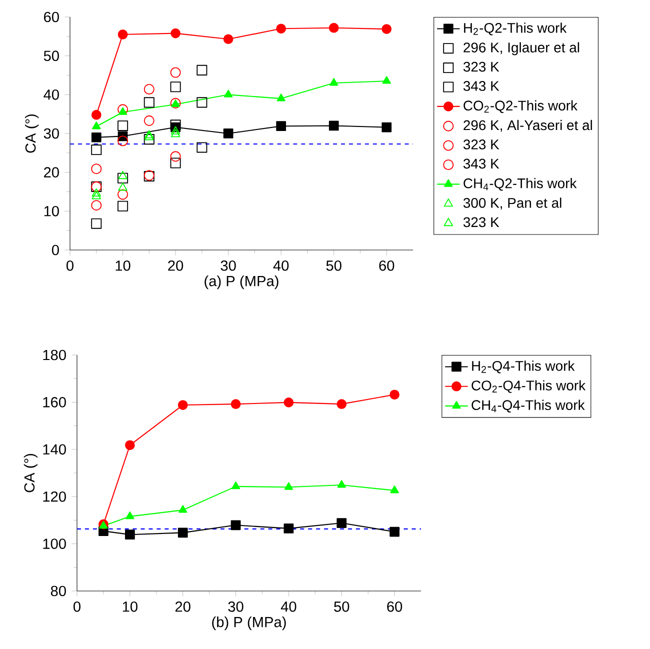 This screenshot has width=650, height=649. I want to click on y-tick-label: 80, so click(58, 591).